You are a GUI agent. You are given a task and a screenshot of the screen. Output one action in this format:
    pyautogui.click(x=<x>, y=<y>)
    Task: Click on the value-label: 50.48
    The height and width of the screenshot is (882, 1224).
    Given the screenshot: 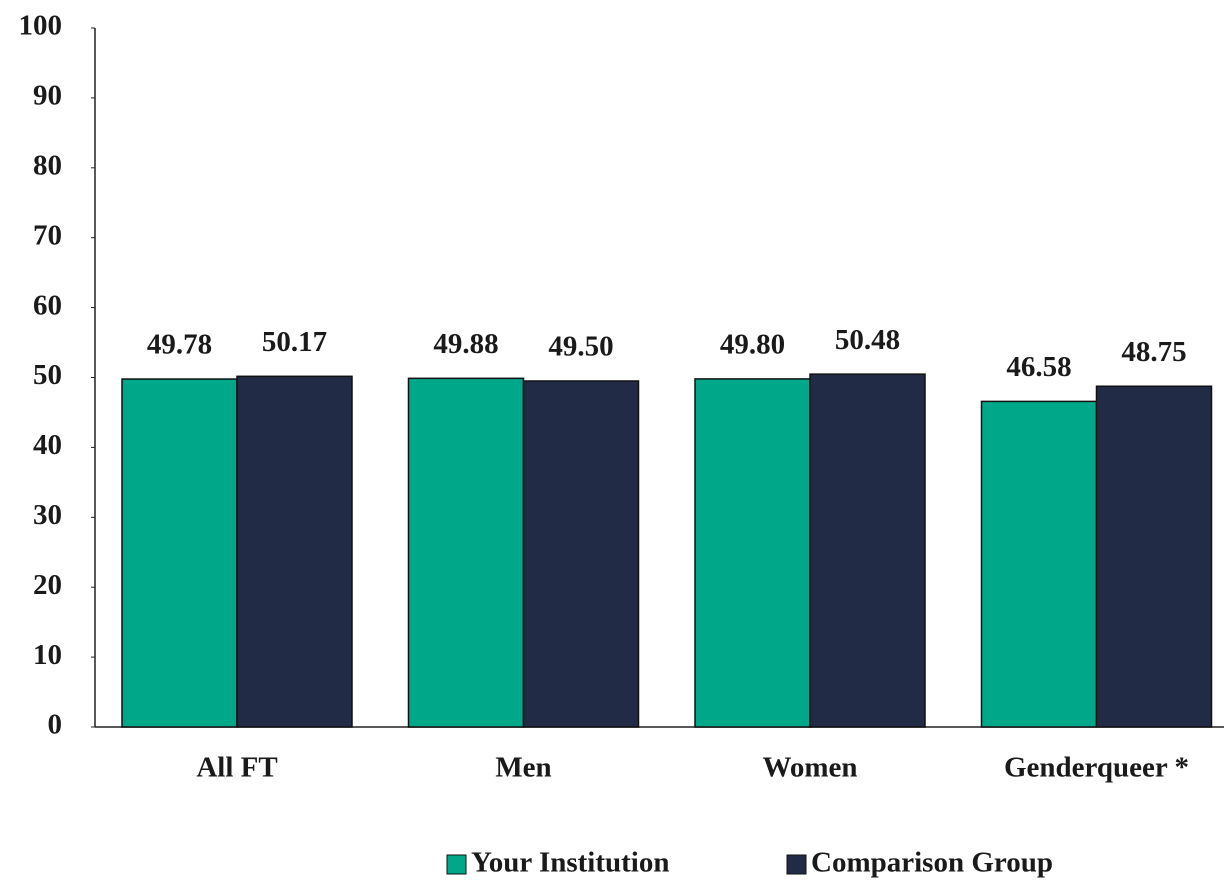 What is the action you would take?
    pyautogui.click(x=867, y=340)
    